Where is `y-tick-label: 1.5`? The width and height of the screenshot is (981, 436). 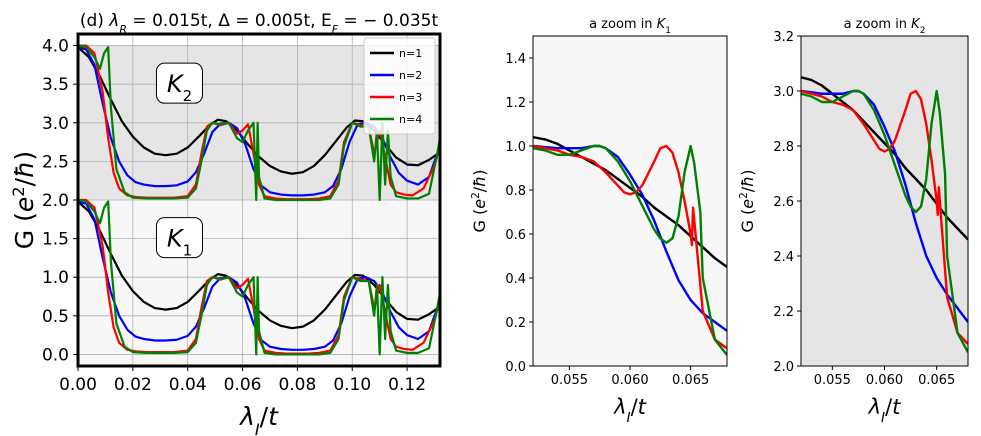
y-tick-label: 1.5 is located at coordinates (55, 240).